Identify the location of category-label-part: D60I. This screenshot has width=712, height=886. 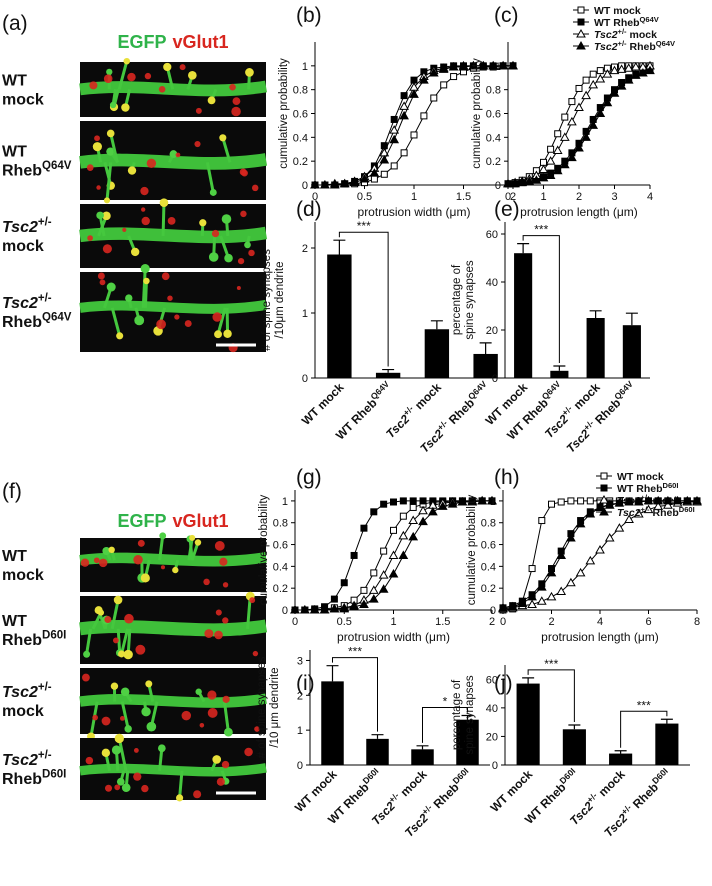
(660, 776).